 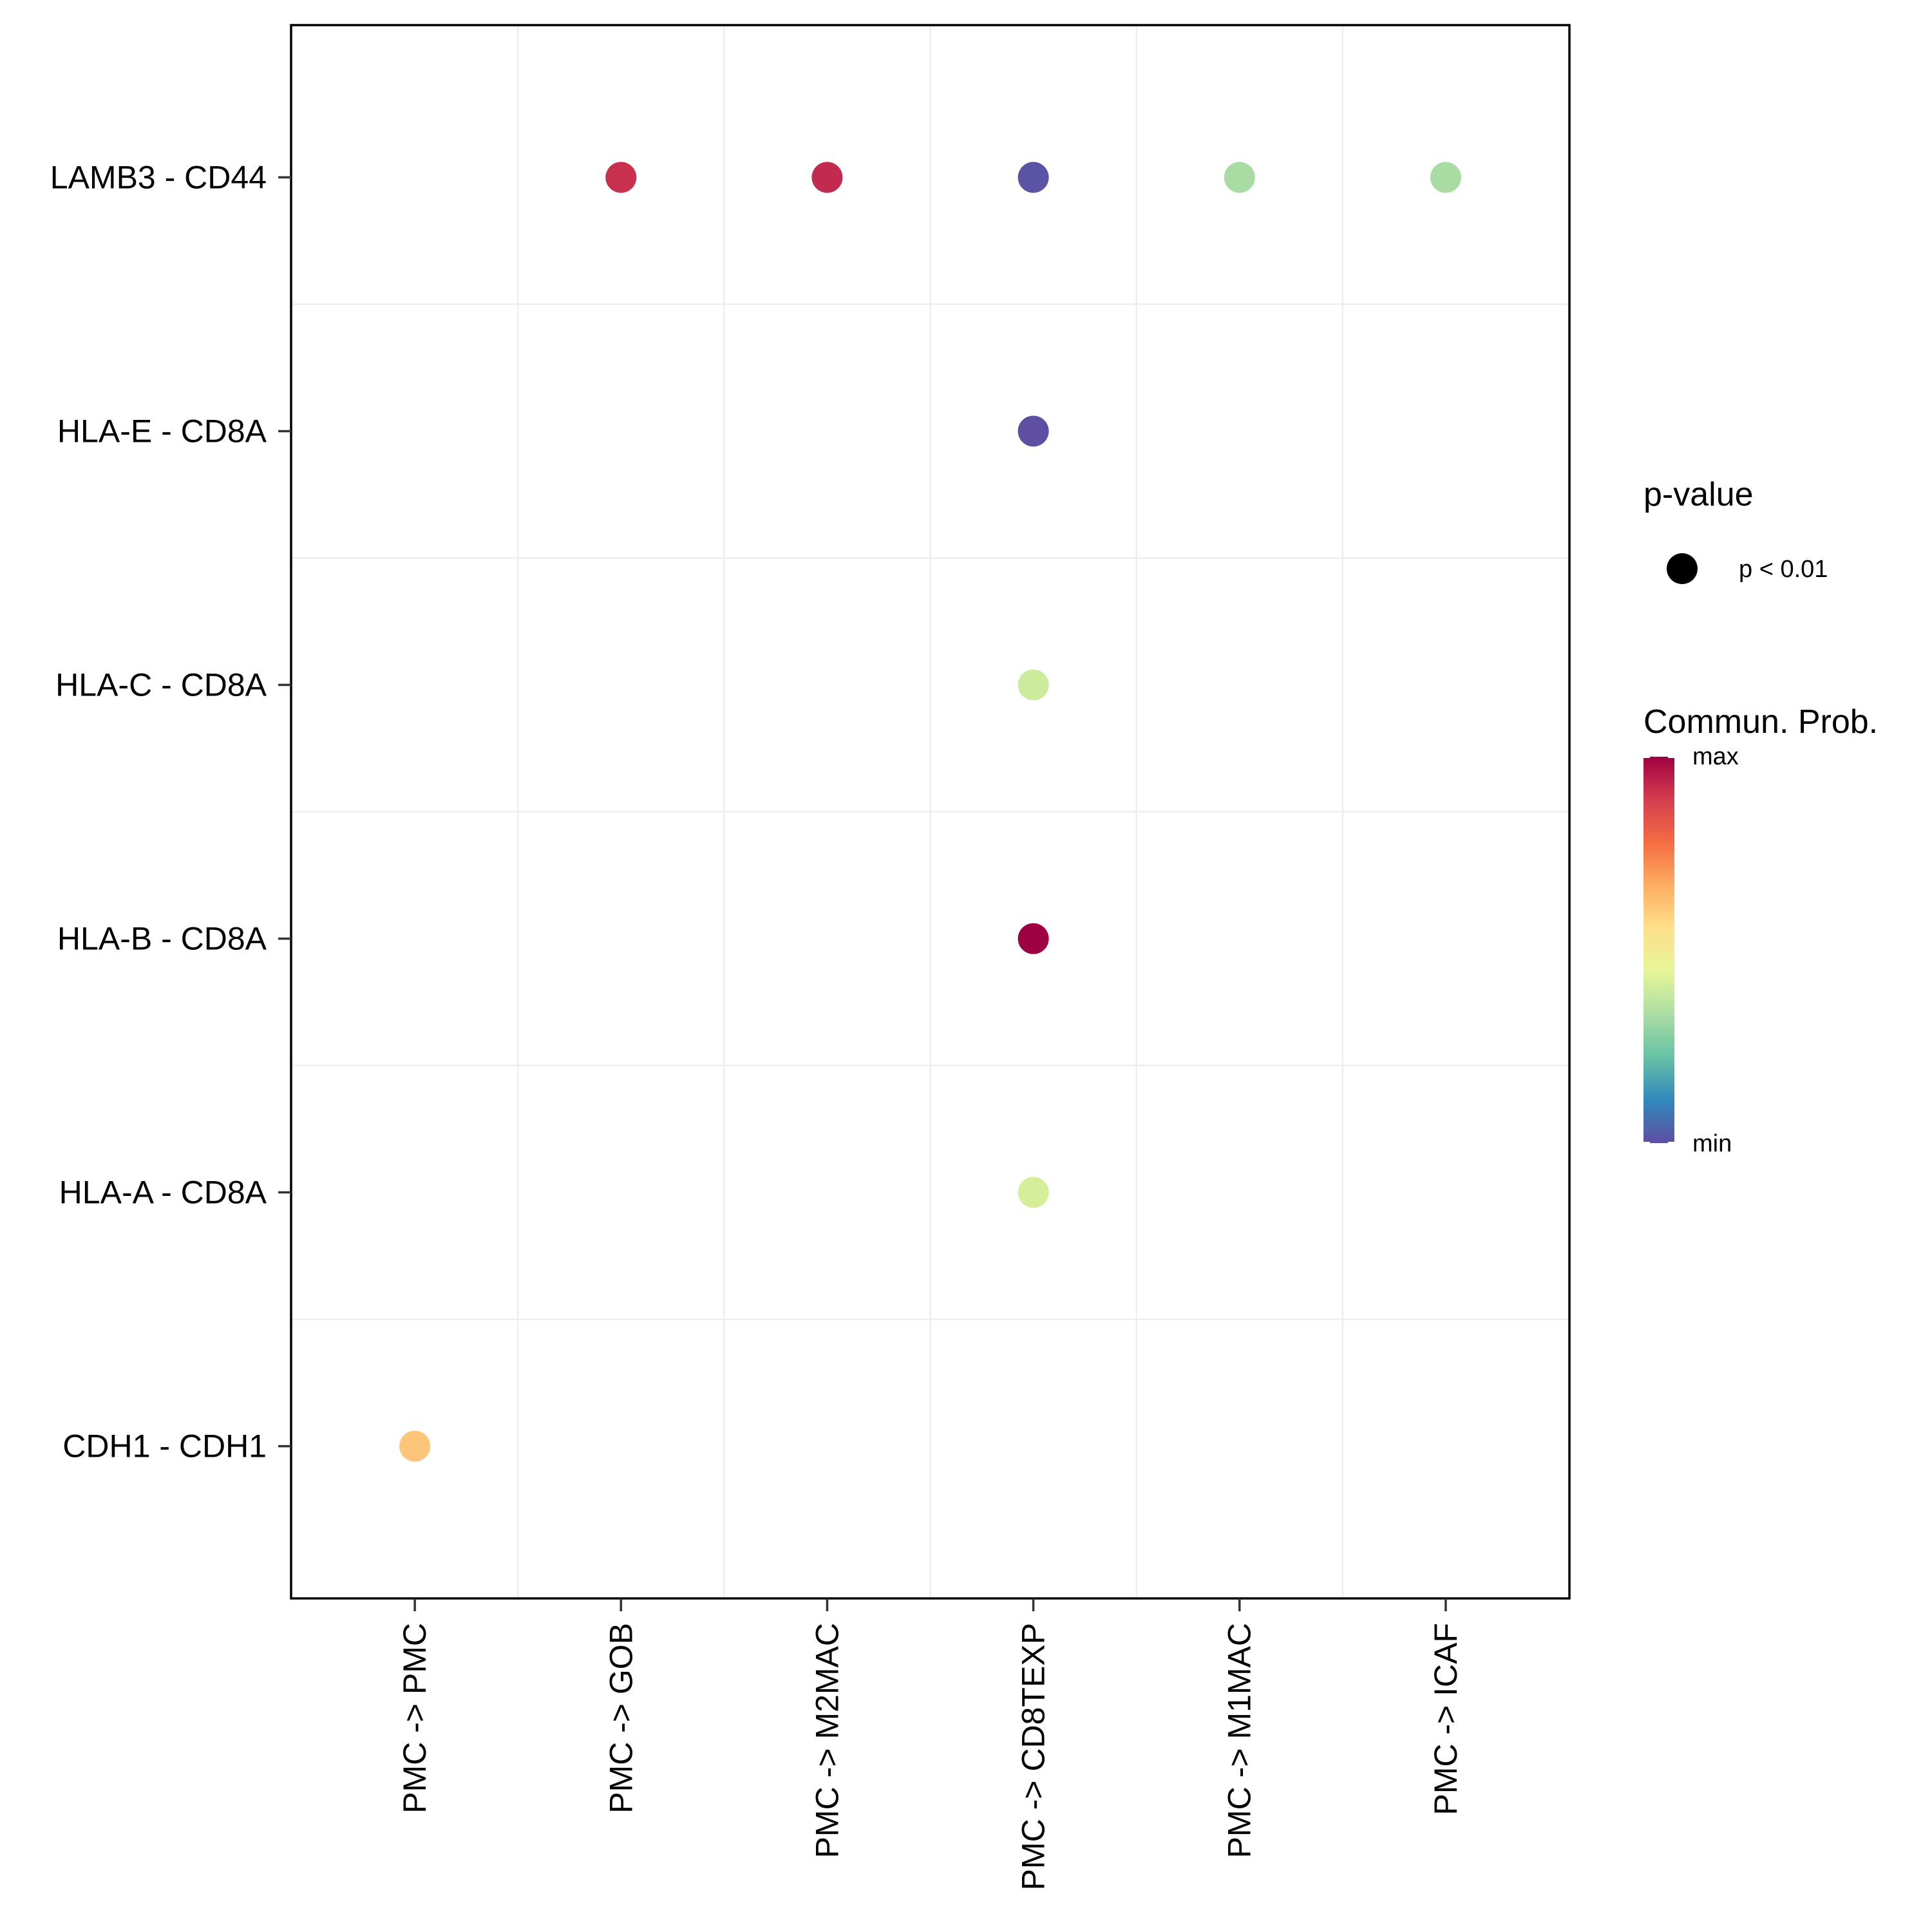 I want to click on y-tick-label: HLA-B - CD8A, so click(x=162, y=939).